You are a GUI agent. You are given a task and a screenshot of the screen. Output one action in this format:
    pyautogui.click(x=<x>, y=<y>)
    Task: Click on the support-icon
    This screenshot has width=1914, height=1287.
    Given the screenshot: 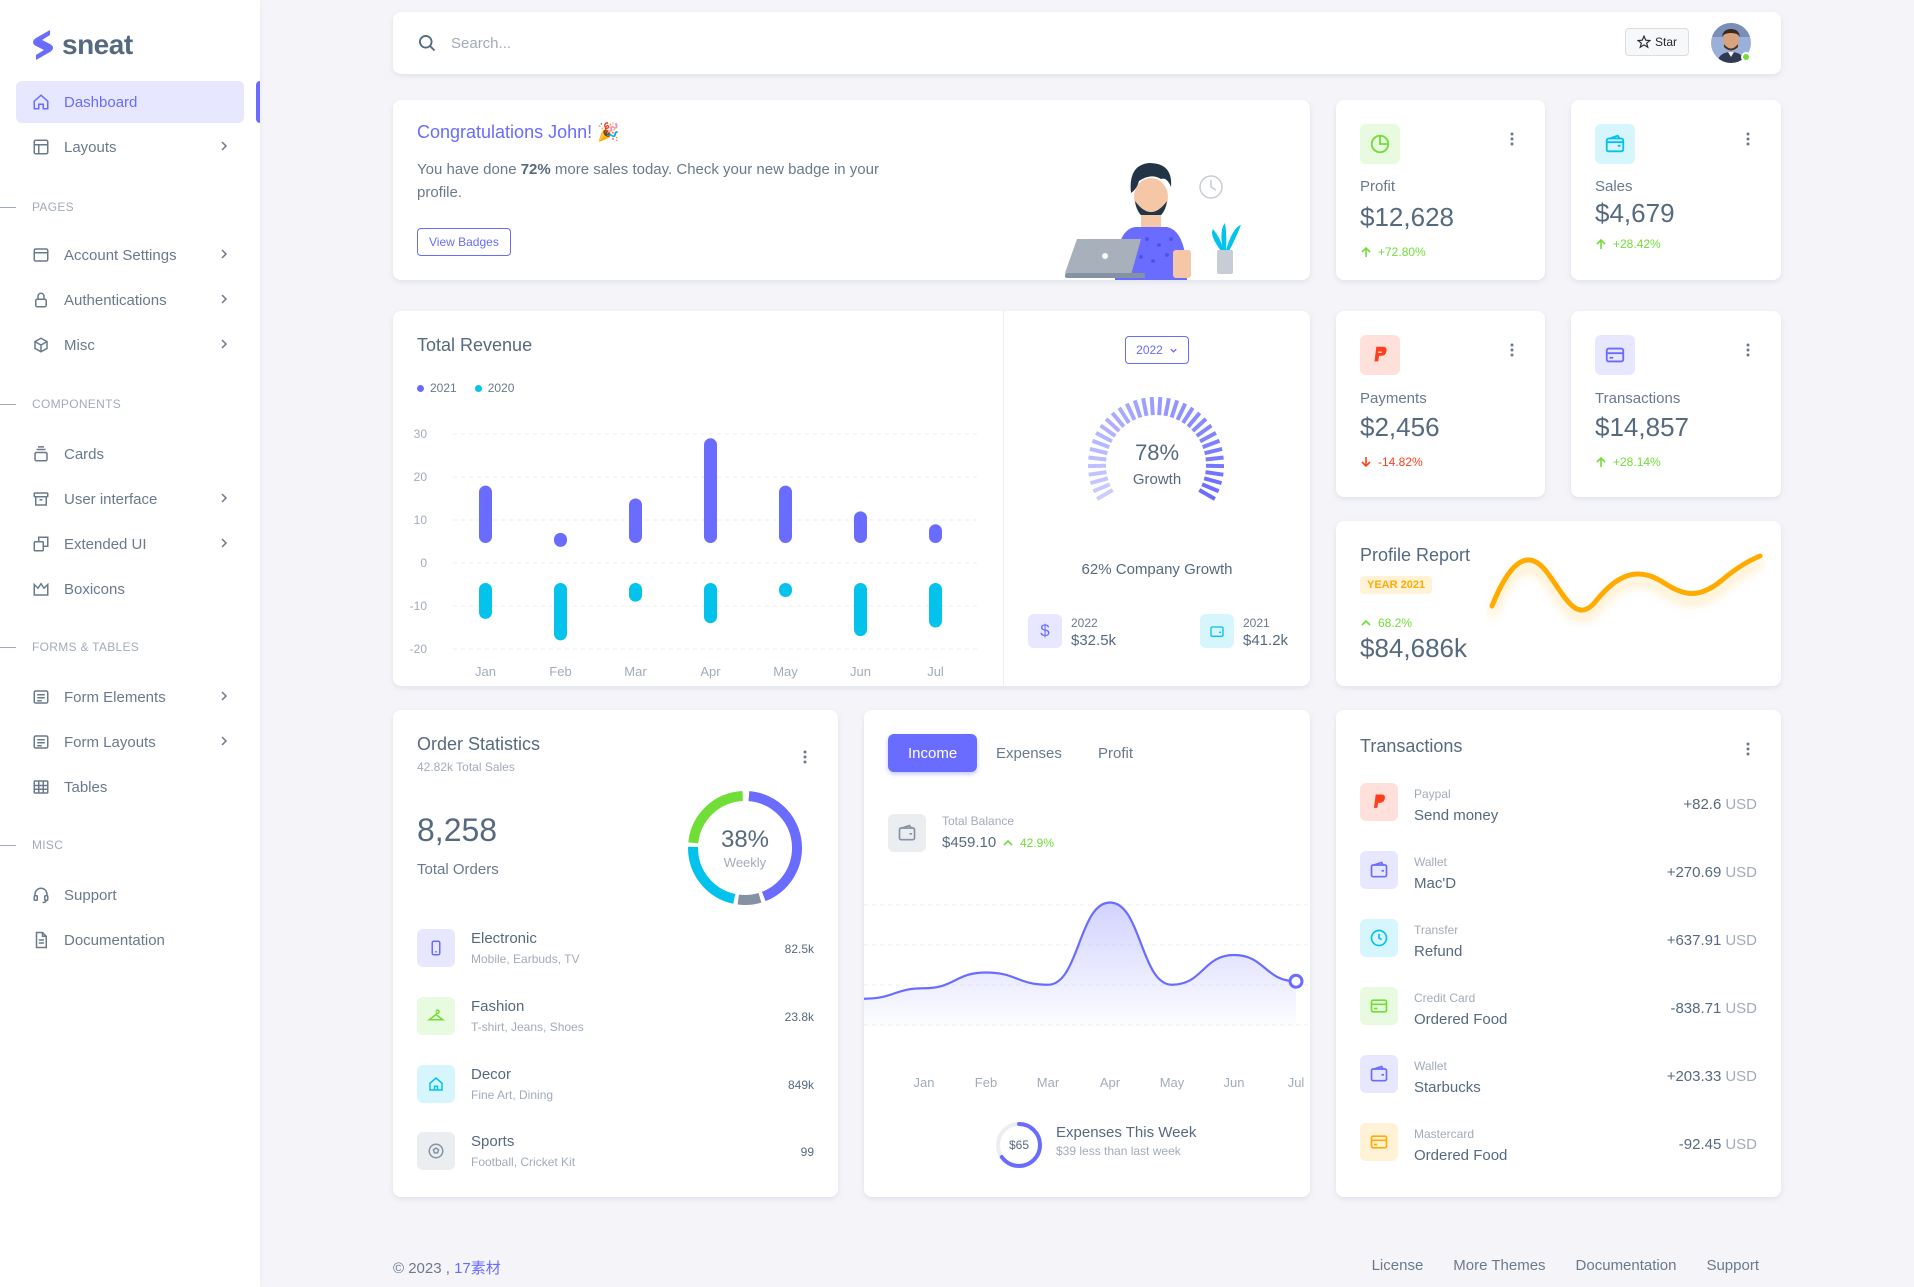 What is the action you would take?
    pyautogui.click(x=41, y=895)
    